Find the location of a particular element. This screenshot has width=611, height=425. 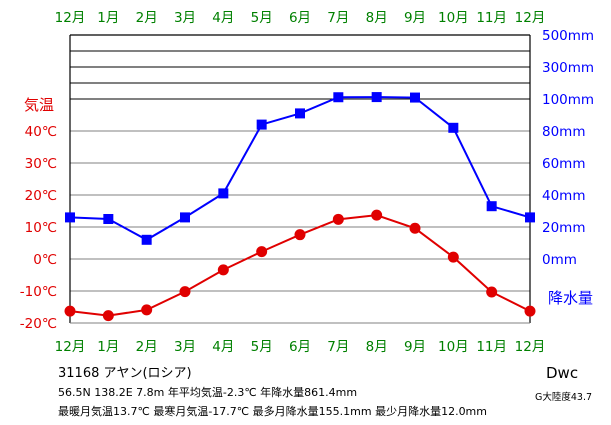

climate-classification: Dwc is located at coordinates (562, 373).